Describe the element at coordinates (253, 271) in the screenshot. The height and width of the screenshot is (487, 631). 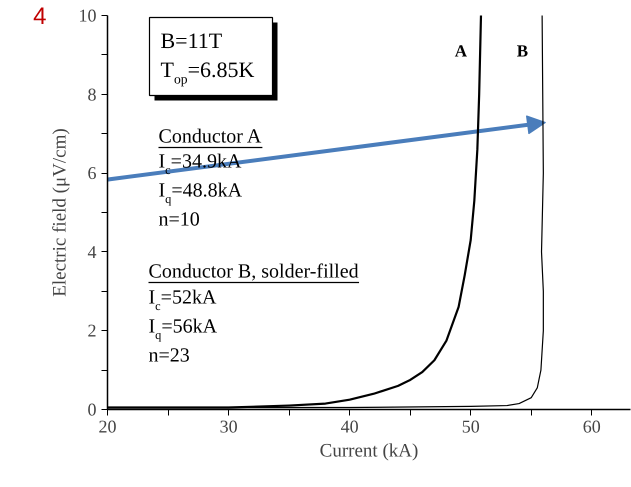
I see `annotation: Conductor B, solder-filled` at that location.